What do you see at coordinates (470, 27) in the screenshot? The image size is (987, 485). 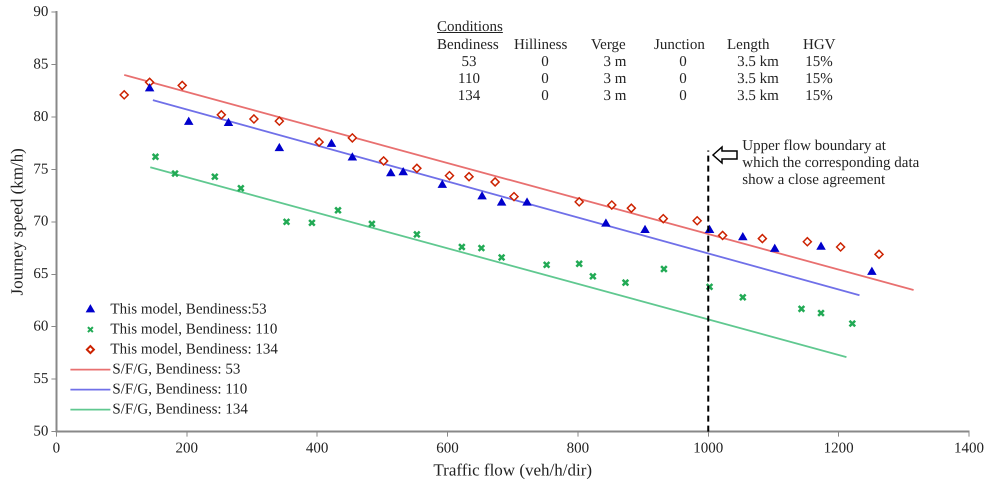 I see `annotation: Conditions` at bounding box center [470, 27].